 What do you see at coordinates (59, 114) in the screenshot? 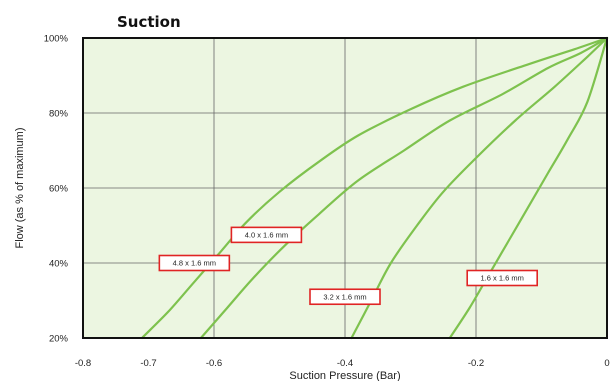
I see `y-tick-label: 80%` at bounding box center [59, 114].